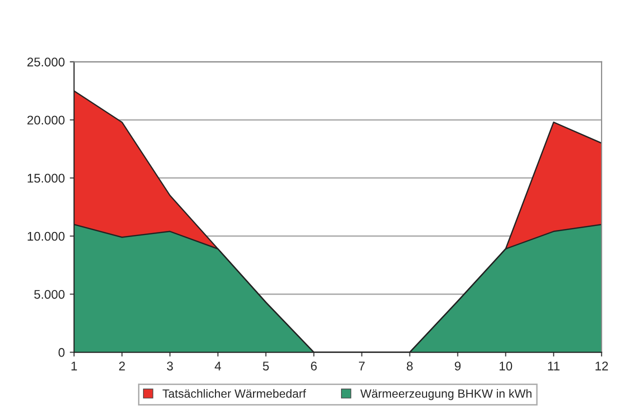 This screenshot has height=412, width=617. What do you see at coordinates (265, 366) in the screenshot?
I see `x-tick-label: 5` at bounding box center [265, 366].